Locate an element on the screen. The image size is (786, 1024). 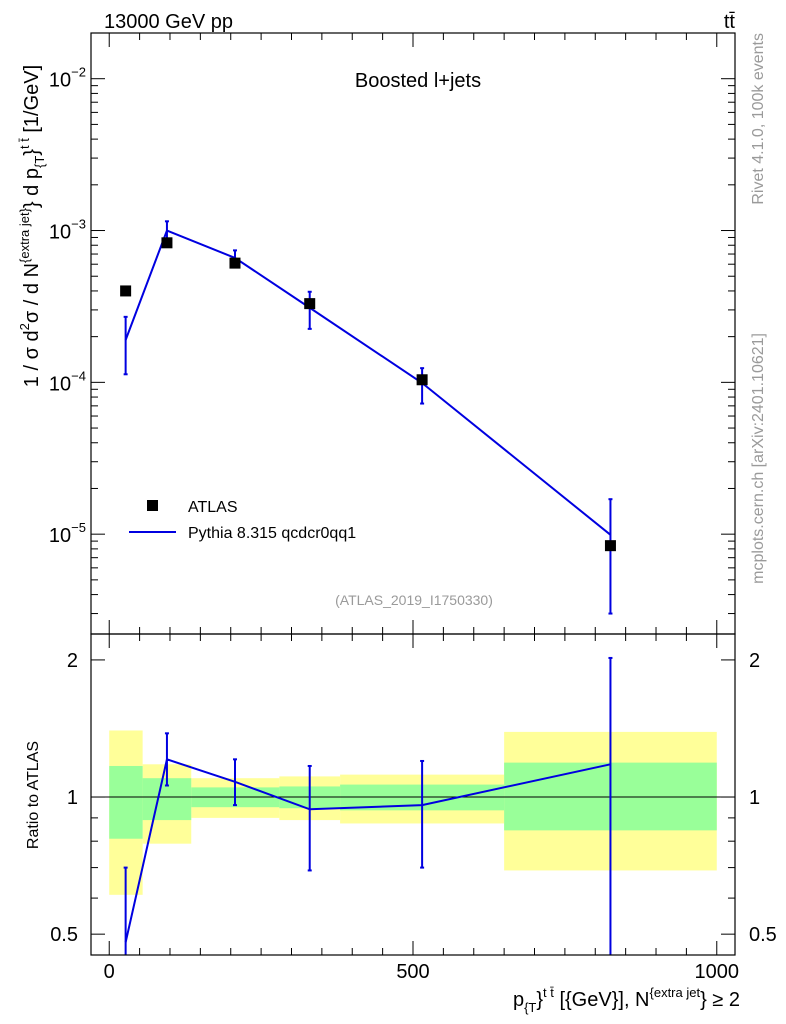
ratio-y-tick-label-right: 2 is located at coordinates (754, 661).